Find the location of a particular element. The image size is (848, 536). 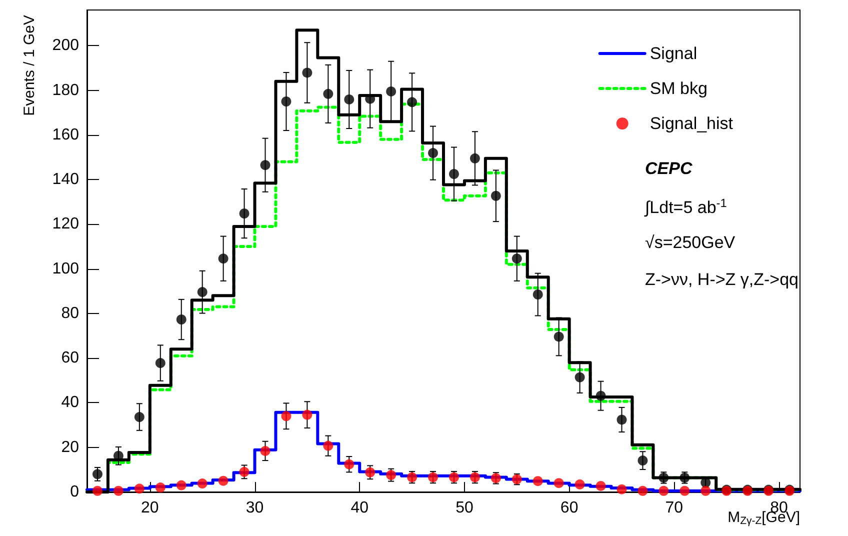

y-tick-label: 200 is located at coordinates (66, 45).